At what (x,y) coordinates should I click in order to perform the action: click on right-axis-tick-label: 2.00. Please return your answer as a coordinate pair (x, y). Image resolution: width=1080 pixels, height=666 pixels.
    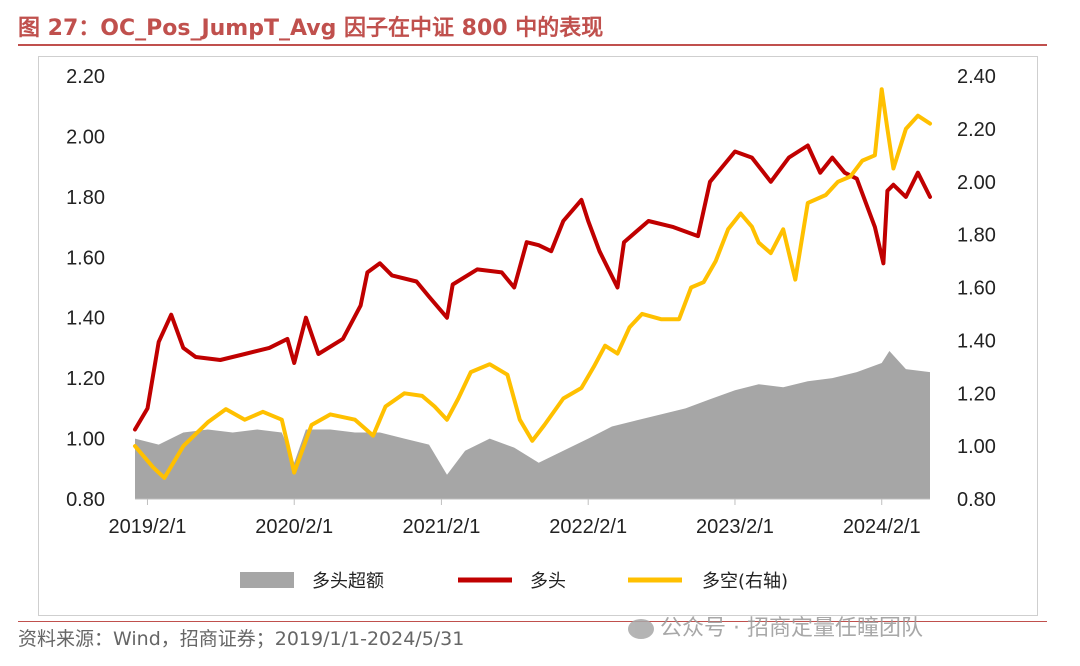
    Looking at the image, I should click on (976, 183).